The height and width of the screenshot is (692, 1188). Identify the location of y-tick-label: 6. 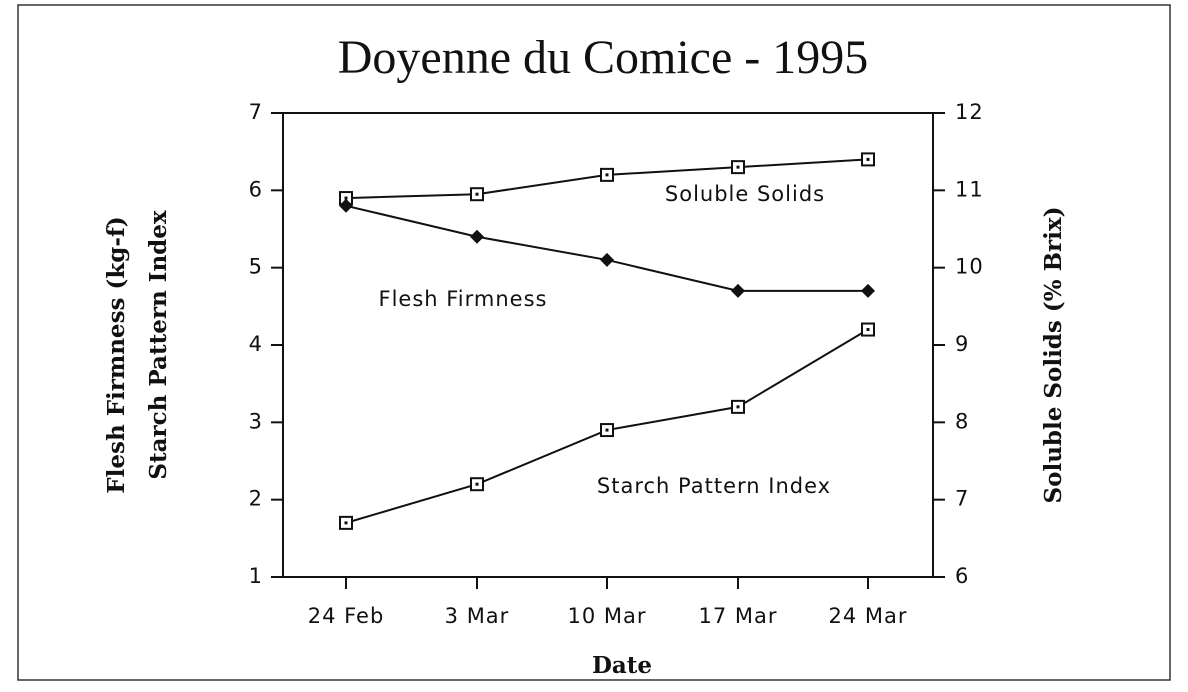
(256, 189).